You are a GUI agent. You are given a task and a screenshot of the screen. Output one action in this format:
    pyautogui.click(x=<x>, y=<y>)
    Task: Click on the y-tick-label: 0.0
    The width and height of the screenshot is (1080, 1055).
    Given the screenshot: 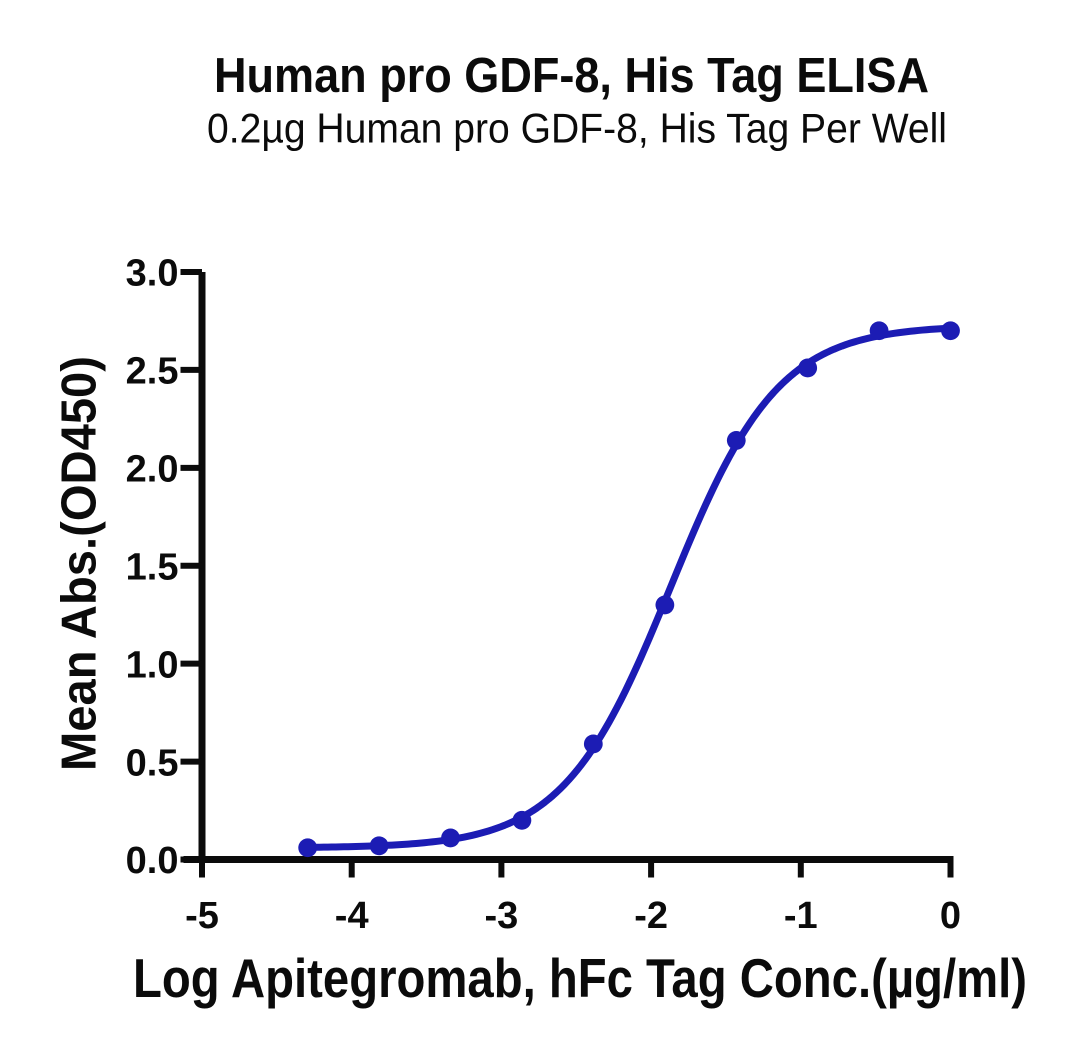 What is the action you would take?
    pyautogui.click(x=152, y=861)
    